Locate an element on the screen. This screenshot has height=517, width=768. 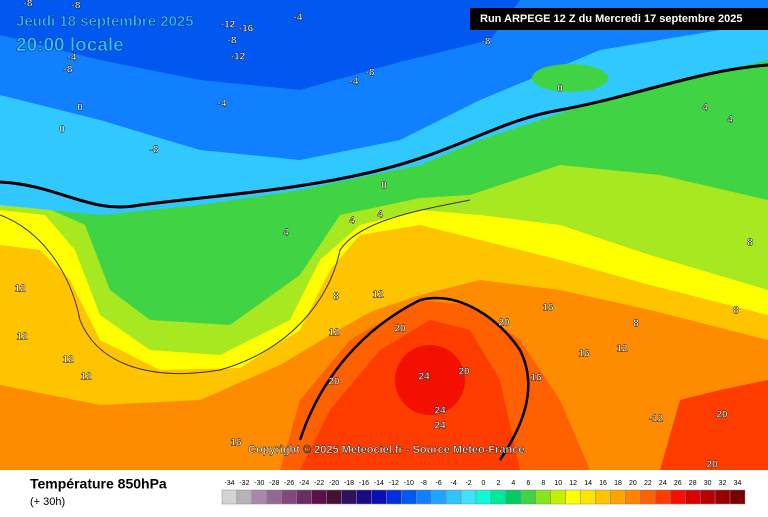
footer-lead: (+ 30h) is located at coordinates (47, 502).